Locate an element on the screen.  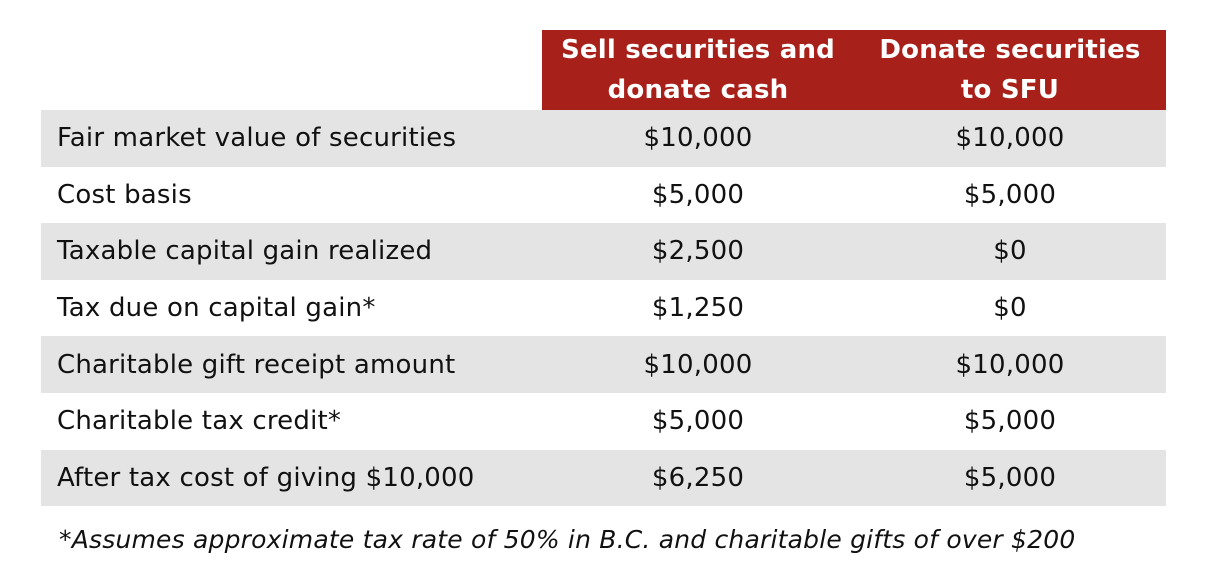
row-label: Cost basis is located at coordinates (124, 194).